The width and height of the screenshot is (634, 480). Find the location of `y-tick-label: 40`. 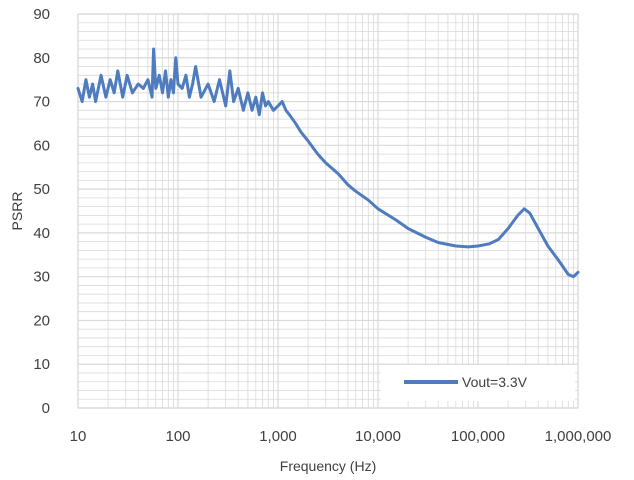

y-tick-label: 40 is located at coordinates (41, 233).